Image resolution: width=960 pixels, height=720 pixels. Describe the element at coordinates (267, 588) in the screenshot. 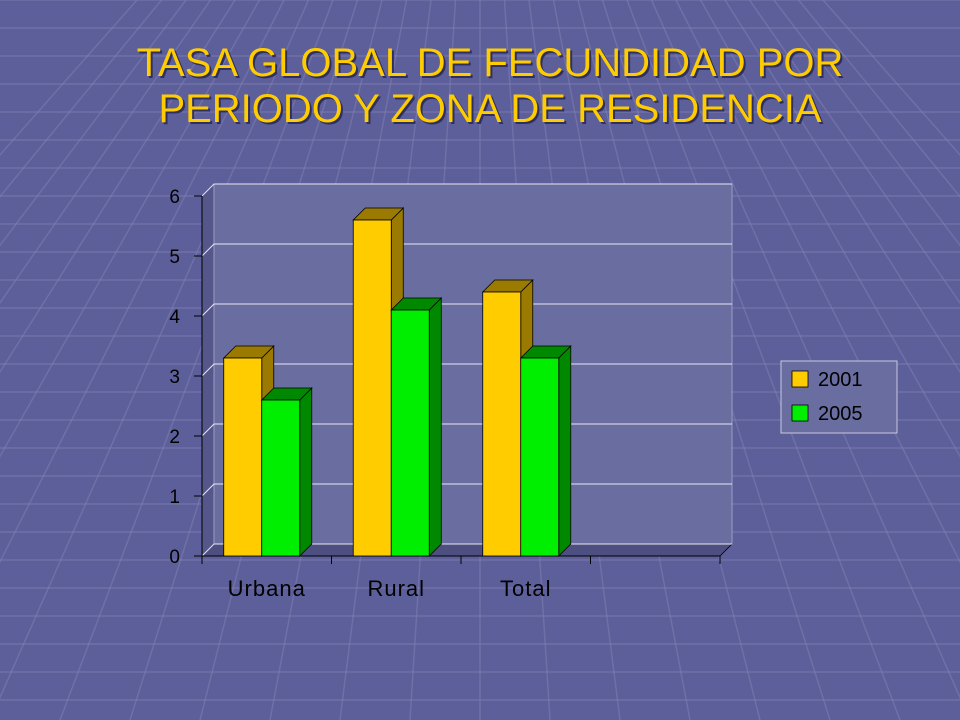

I see `x-tick-label: Urbana` at that location.